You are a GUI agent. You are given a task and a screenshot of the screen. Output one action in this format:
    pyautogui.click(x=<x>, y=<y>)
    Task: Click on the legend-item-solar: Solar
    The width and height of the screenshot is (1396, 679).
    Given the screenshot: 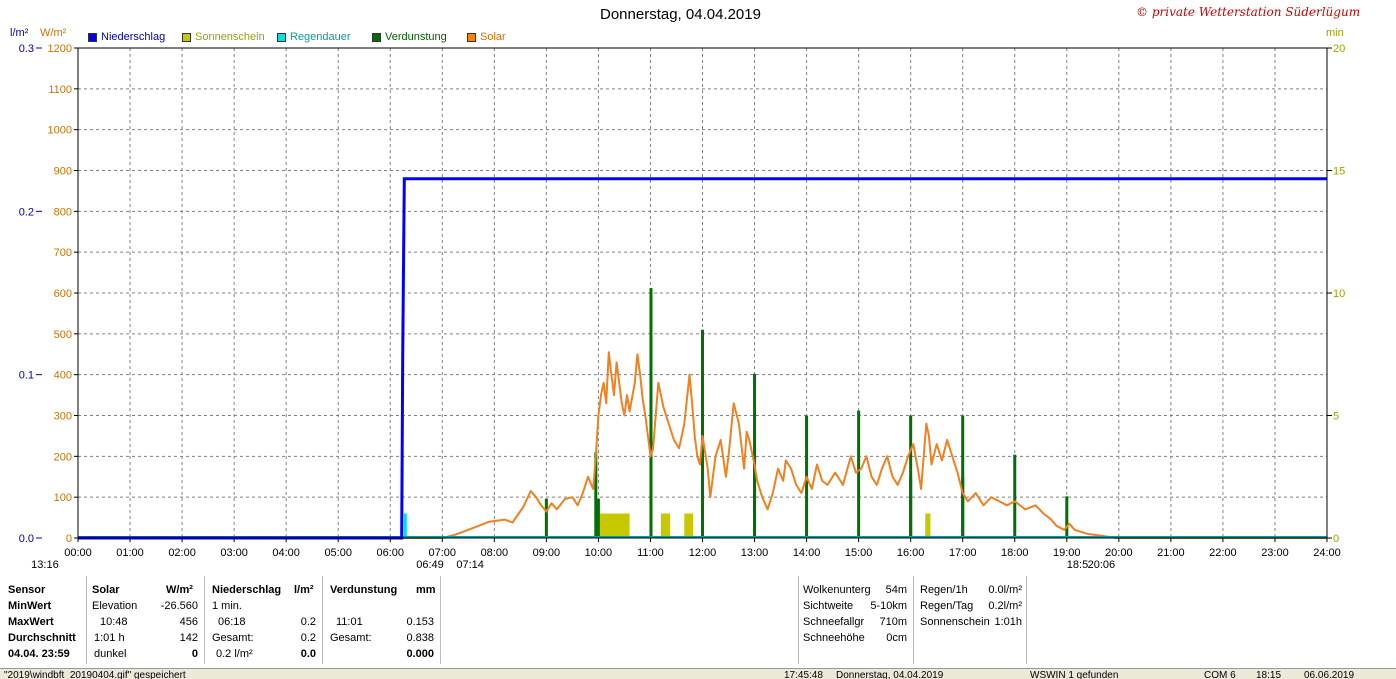 What is the action you would take?
    pyautogui.click(x=486, y=37)
    